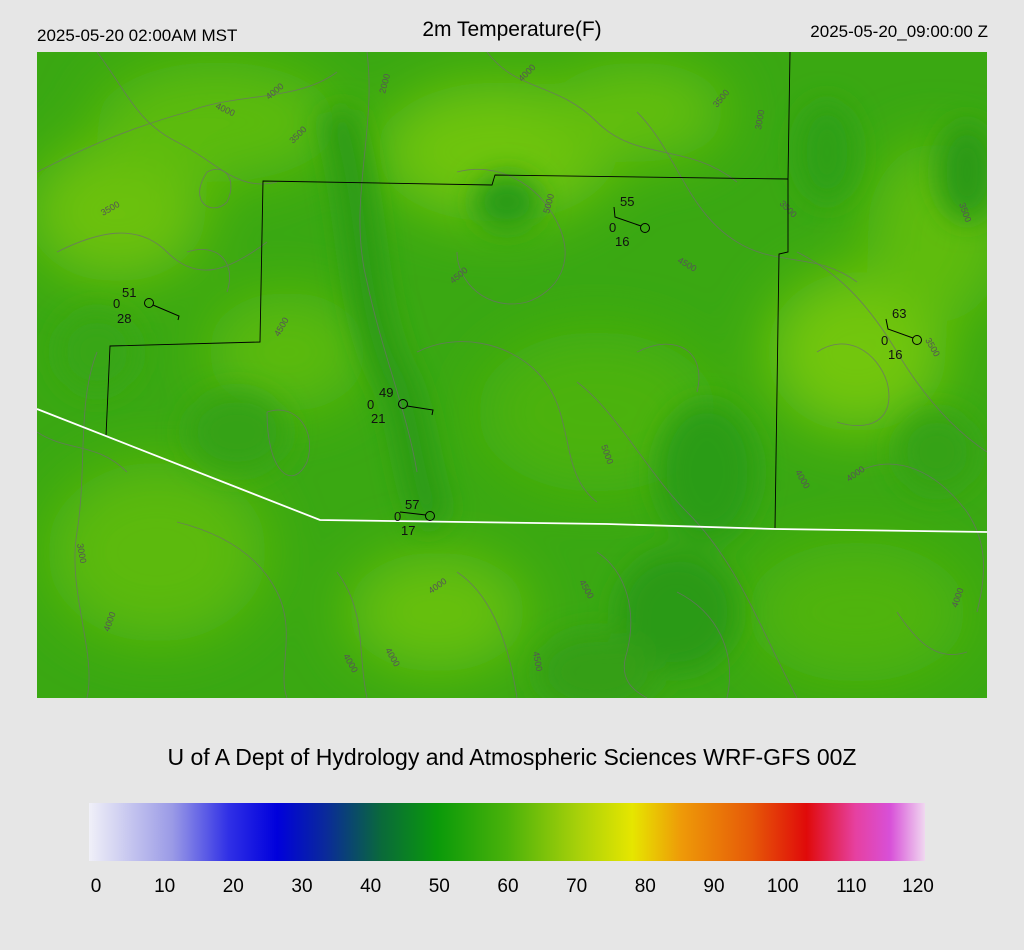 Image resolution: width=1024 pixels, height=950 pixels. What do you see at coordinates (408, 530) in the screenshot?
I see `station-dewpoint: 17` at bounding box center [408, 530].